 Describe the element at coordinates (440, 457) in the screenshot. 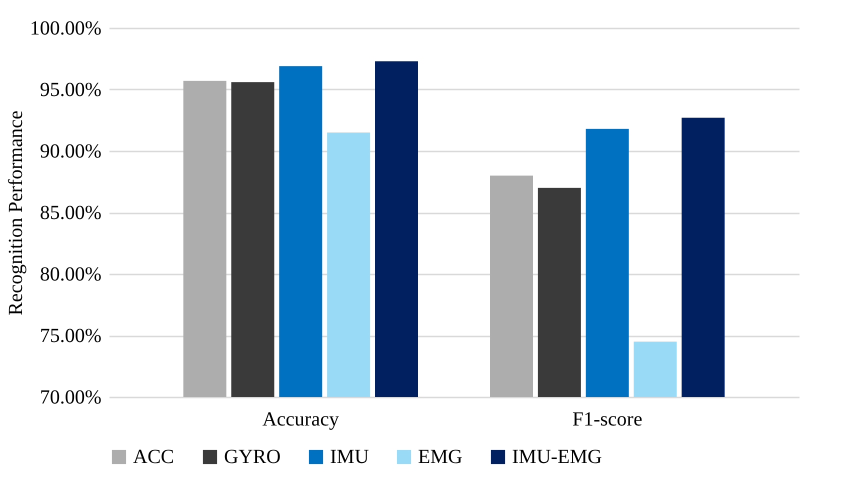

I see `legend-label: EMG` at that location.